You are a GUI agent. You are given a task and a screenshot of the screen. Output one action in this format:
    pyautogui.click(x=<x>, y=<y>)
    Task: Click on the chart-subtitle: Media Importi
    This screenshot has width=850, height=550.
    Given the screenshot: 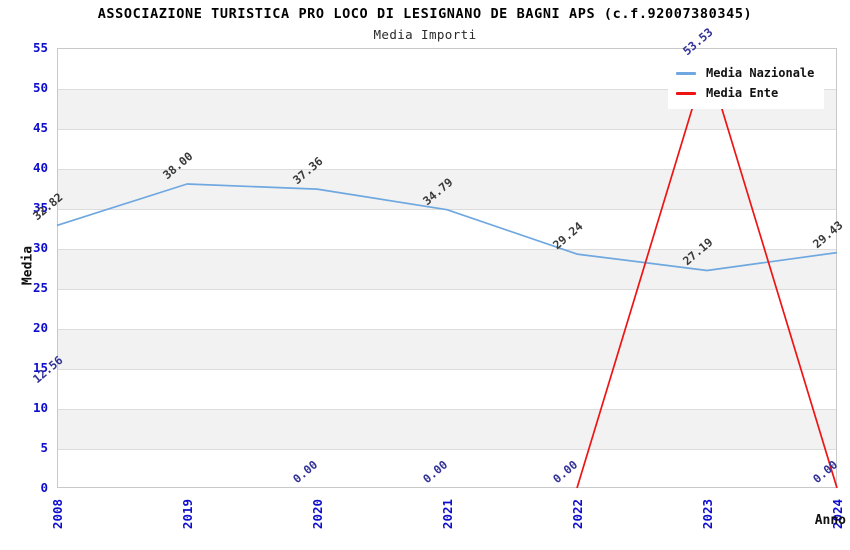 What is the action you would take?
    pyautogui.click(x=425, y=34)
    